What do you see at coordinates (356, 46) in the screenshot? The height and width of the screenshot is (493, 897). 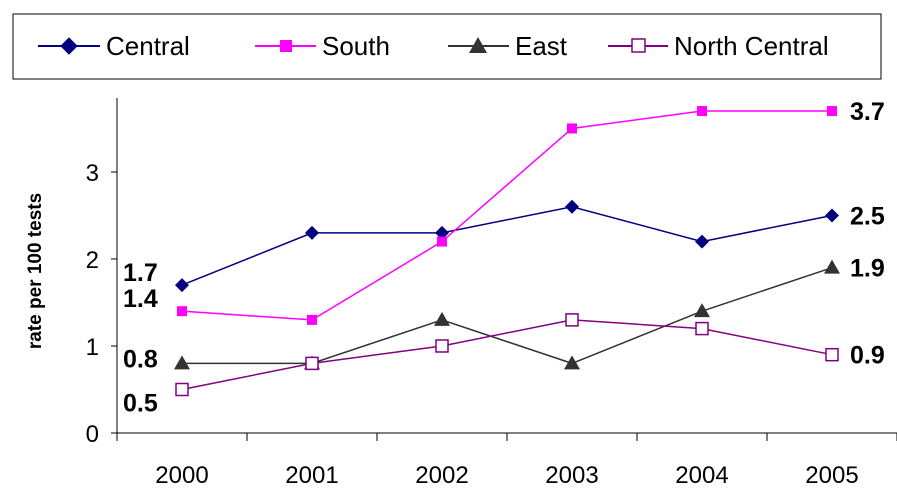 I see `legend-label-south: South` at bounding box center [356, 46].